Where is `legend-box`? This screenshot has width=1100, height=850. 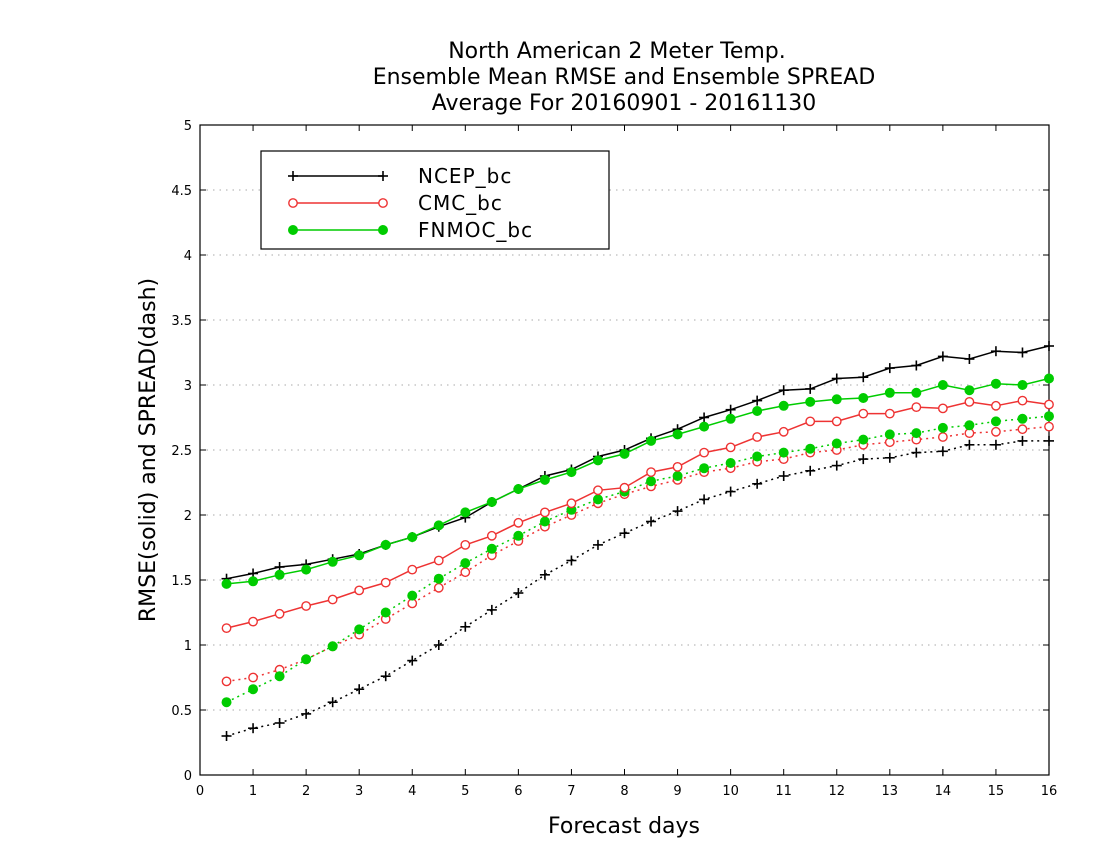 legend-box is located at coordinates (435, 200).